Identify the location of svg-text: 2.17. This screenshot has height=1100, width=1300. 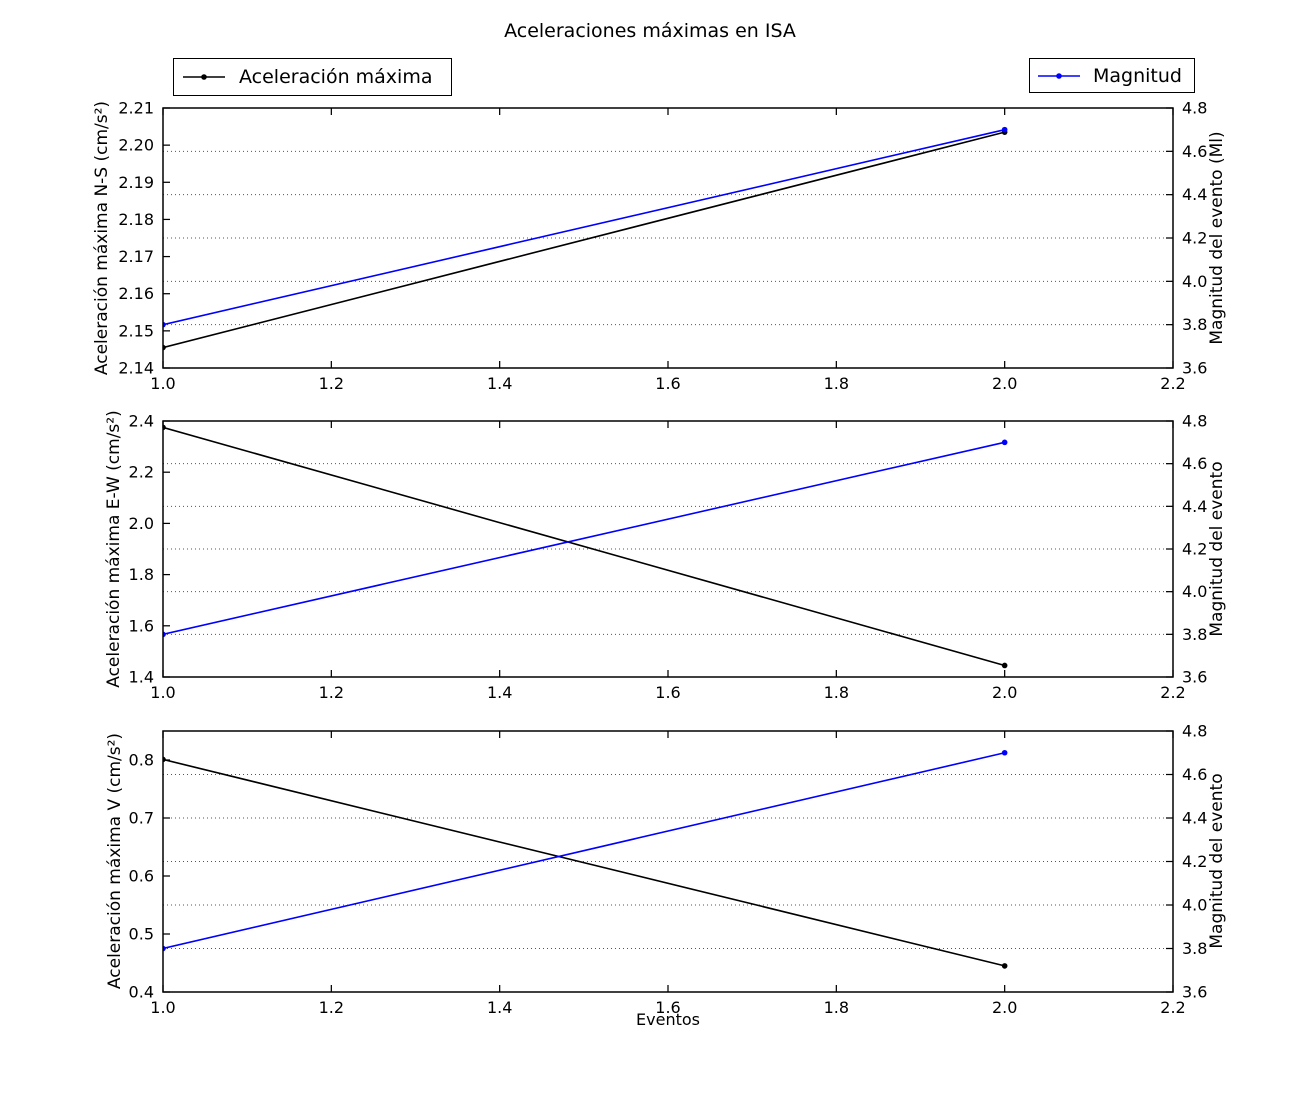
(136, 256).